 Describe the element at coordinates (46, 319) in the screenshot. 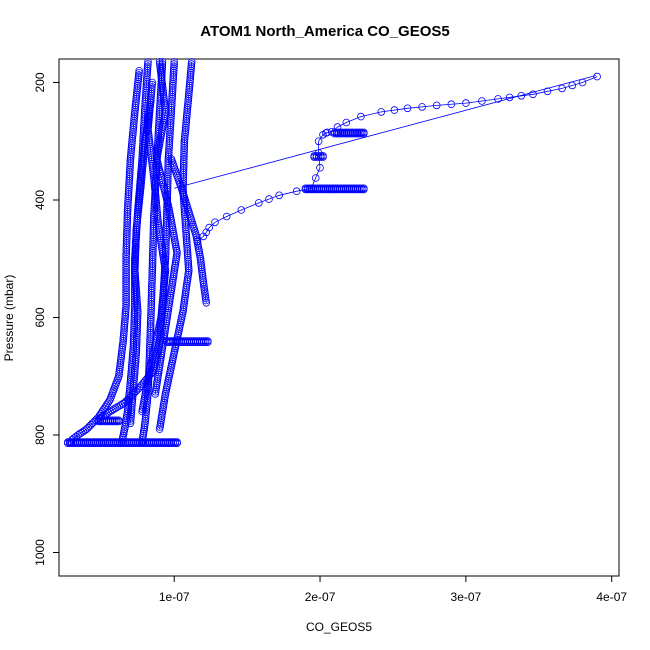

I see `y-axis: 200 400 600 800 1000` at that location.